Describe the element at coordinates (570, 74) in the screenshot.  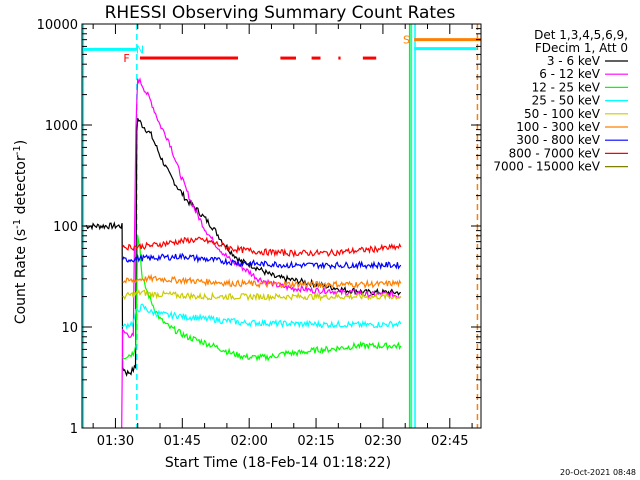
I see `legend-label: 6 - 12 keV` at that location.